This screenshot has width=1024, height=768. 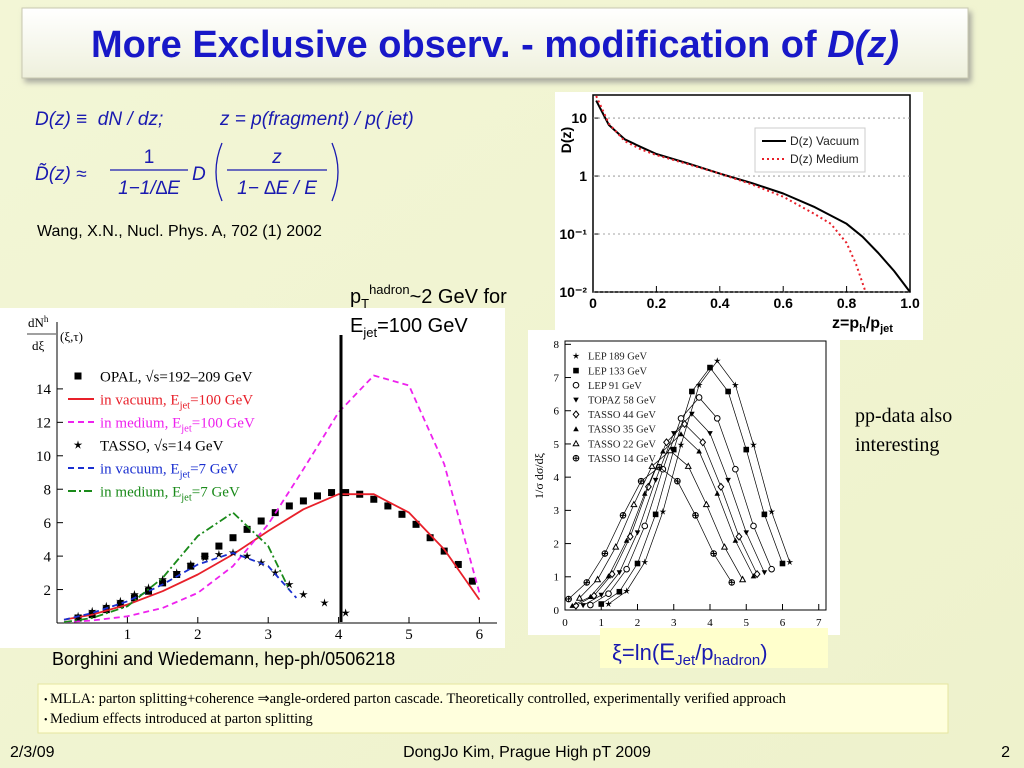 What do you see at coordinates (36, 322) in the screenshot?
I see `y-axis-label-part: dN` at bounding box center [36, 322].